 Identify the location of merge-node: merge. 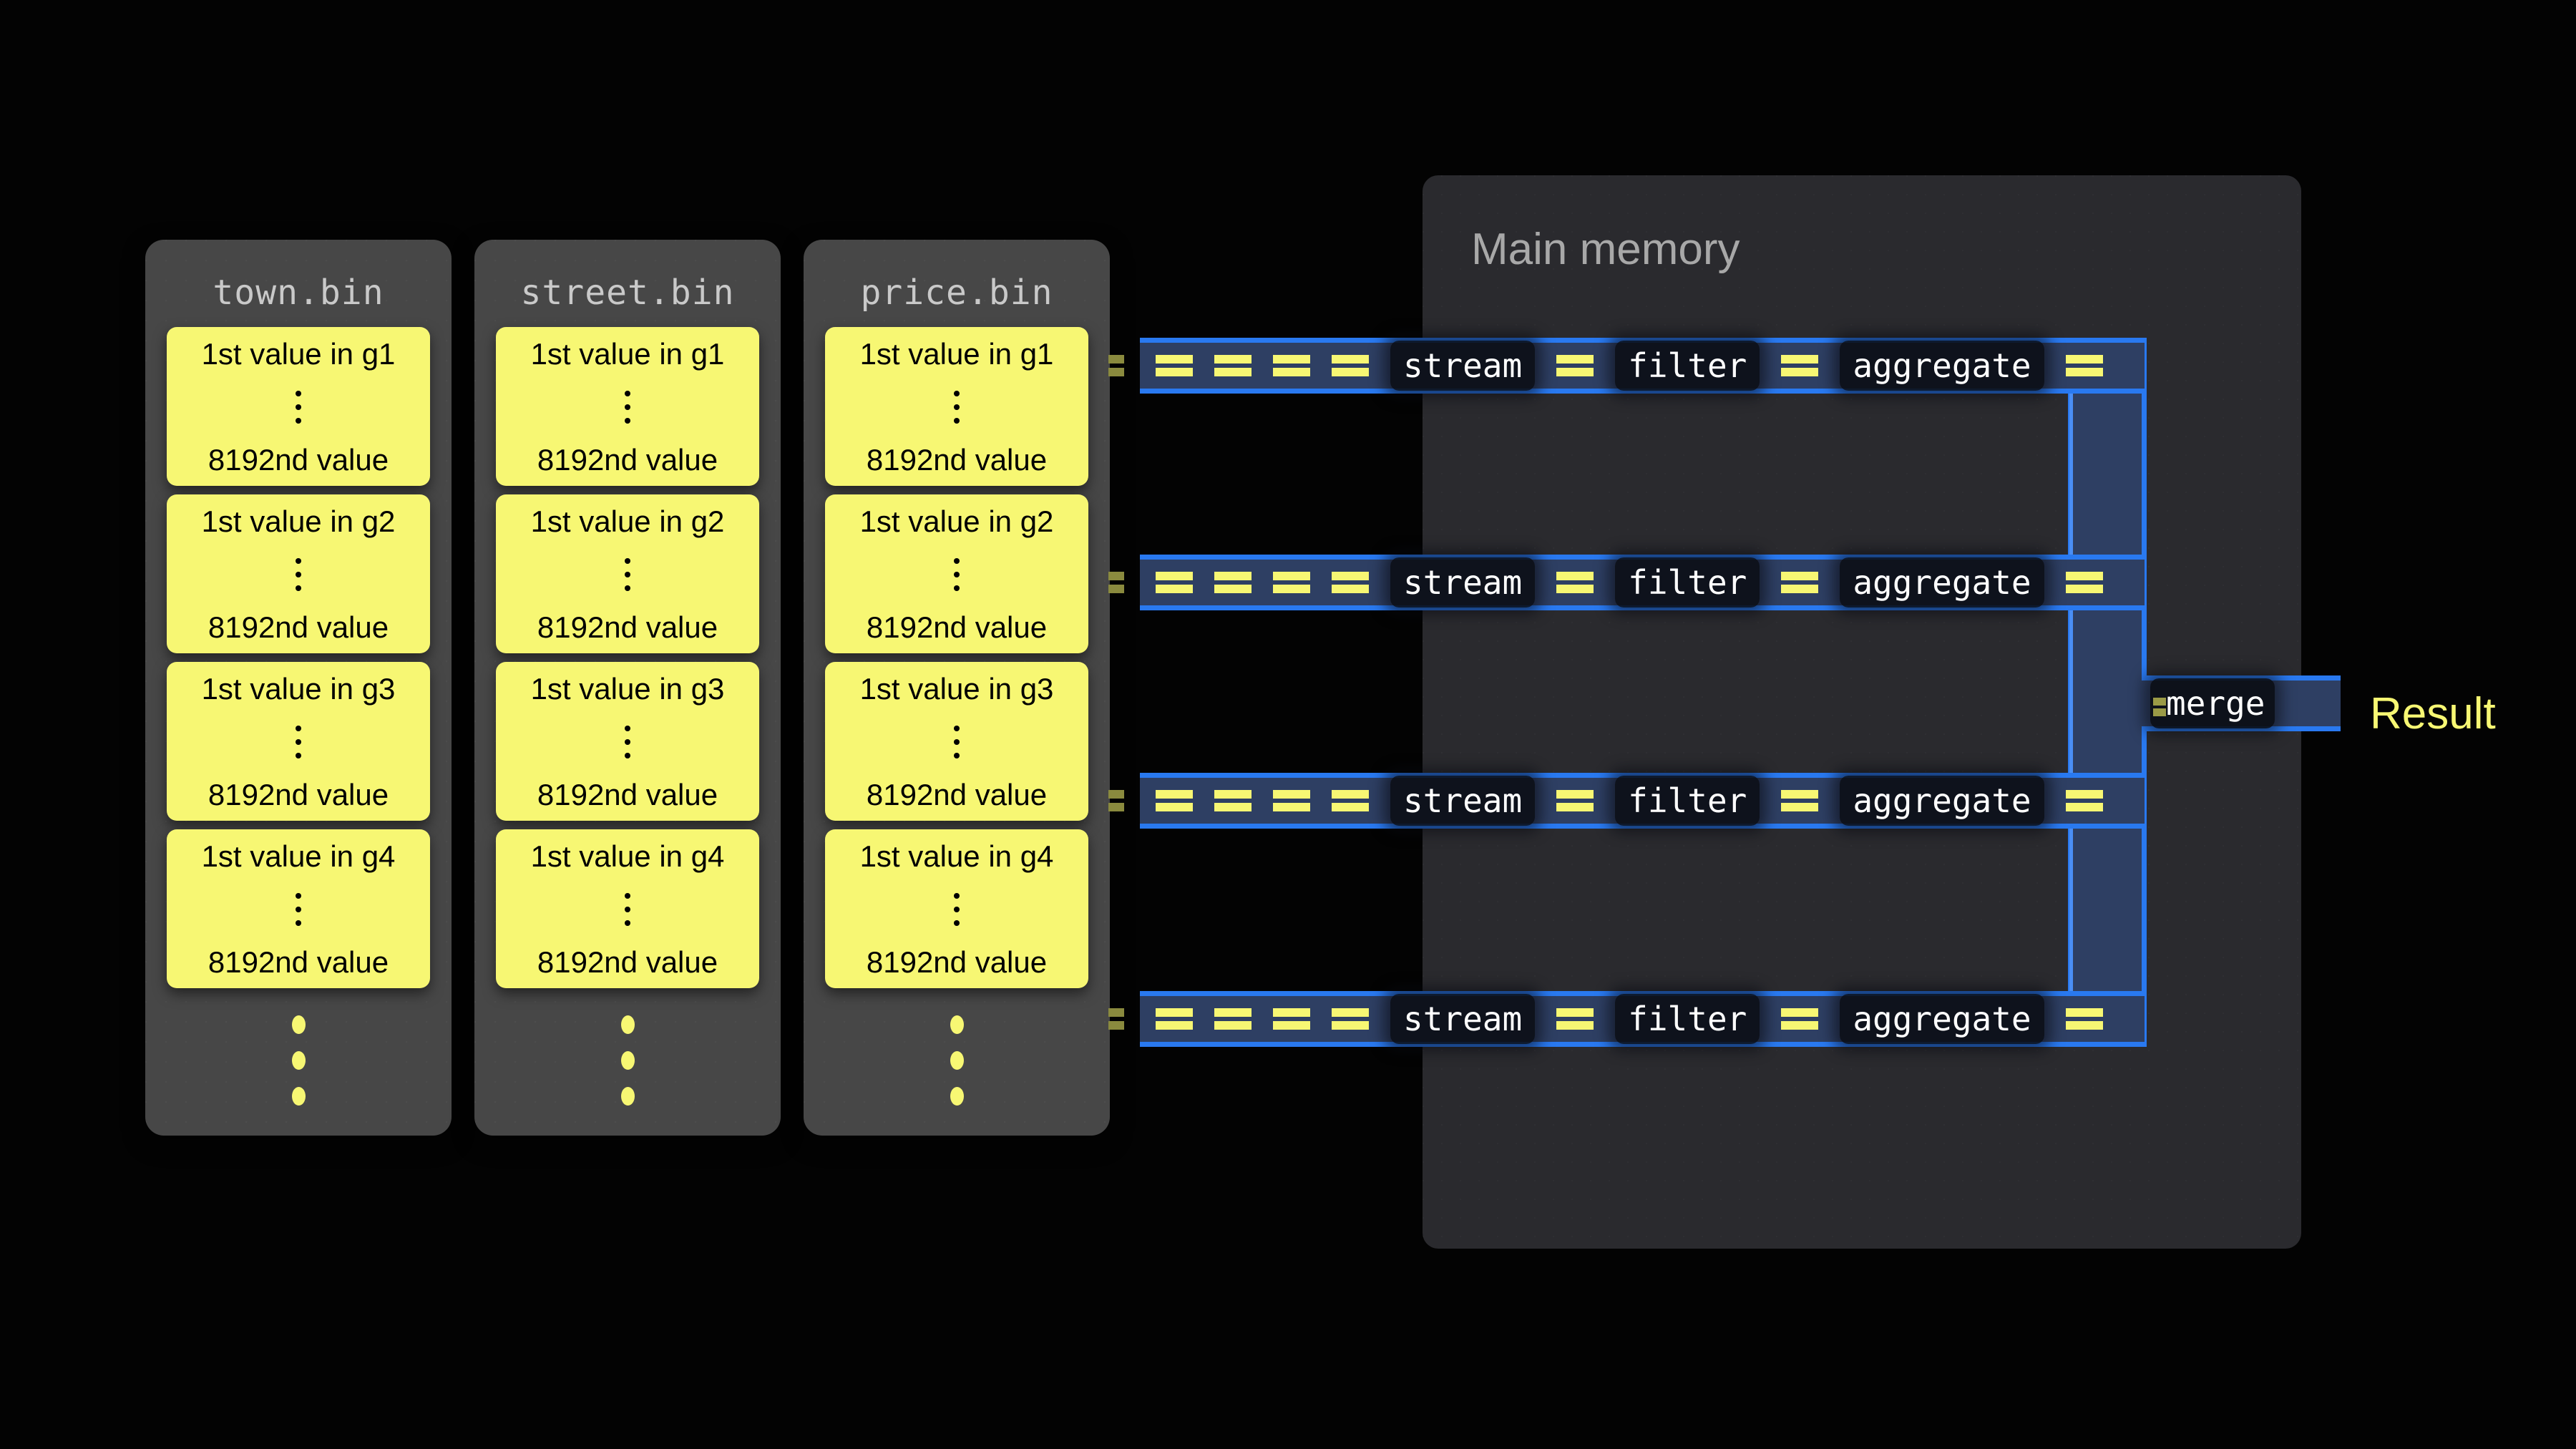
(2212, 703).